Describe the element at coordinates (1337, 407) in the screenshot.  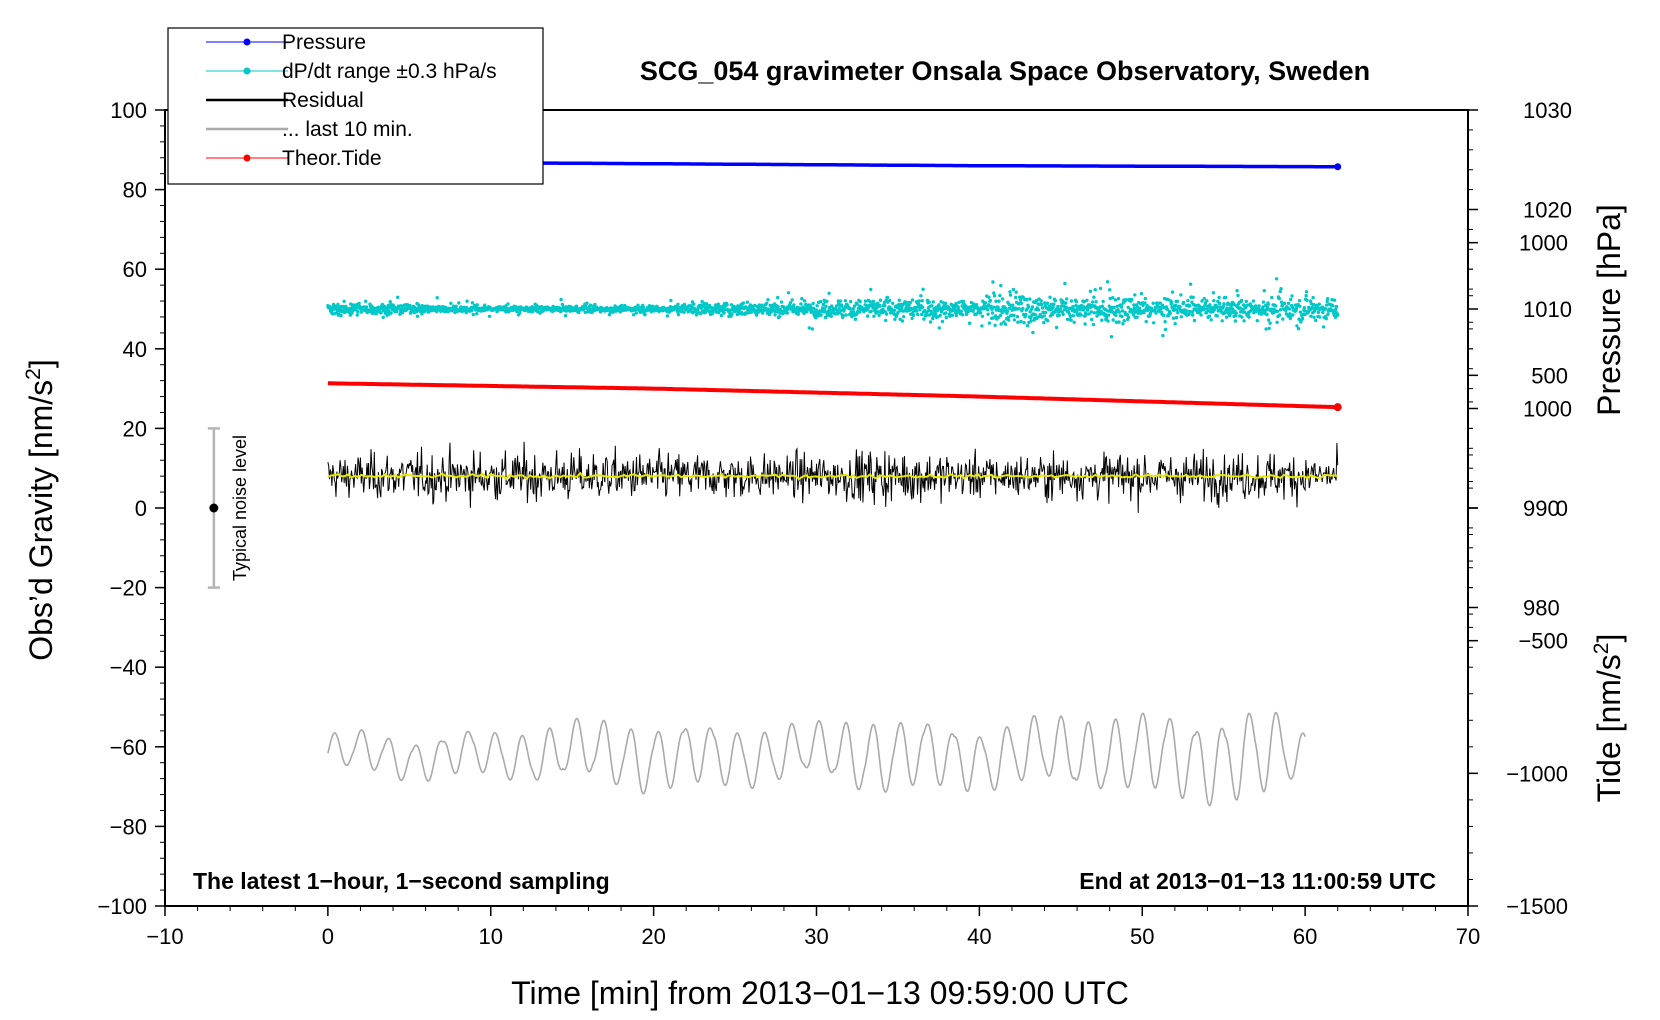
I see `tide-end-marker` at that location.